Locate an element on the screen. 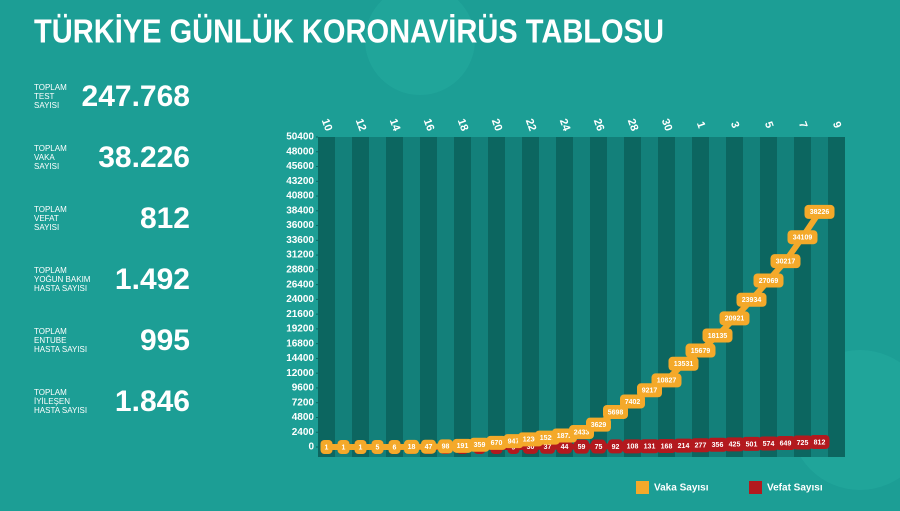 This screenshot has width=900, height=511. data-label: 7402 is located at coordinates (633, 402).